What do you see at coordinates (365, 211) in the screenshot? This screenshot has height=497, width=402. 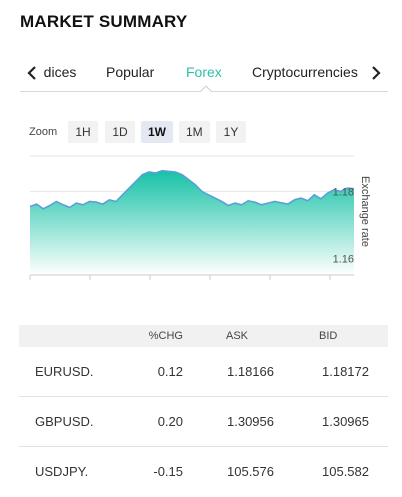 I see `y-axis-title-text: Exchange rate` at bounding box center [365, 211].